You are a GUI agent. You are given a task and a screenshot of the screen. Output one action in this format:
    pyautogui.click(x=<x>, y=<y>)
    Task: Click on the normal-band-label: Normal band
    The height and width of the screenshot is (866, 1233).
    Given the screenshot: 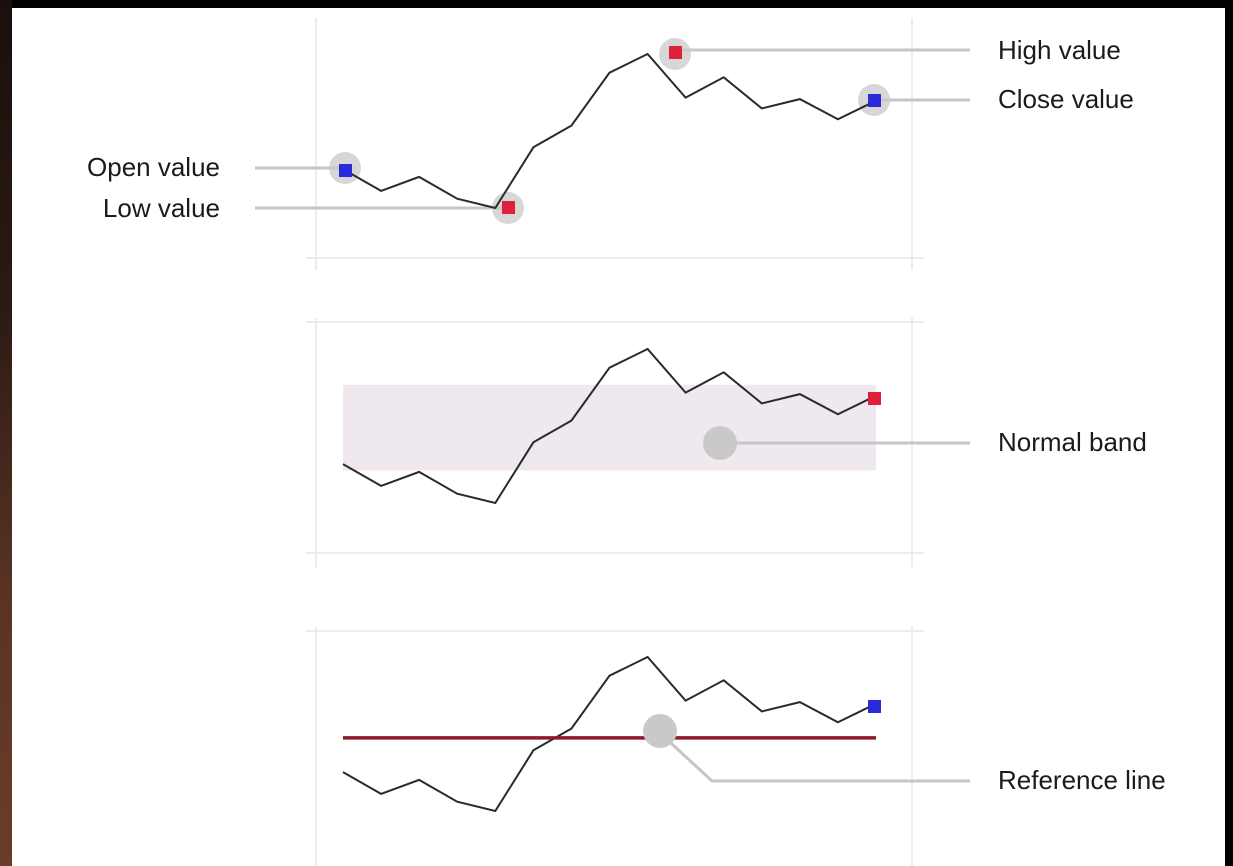 What is the action you would take?
    pyautogui.click(x=1072, y=442)
    